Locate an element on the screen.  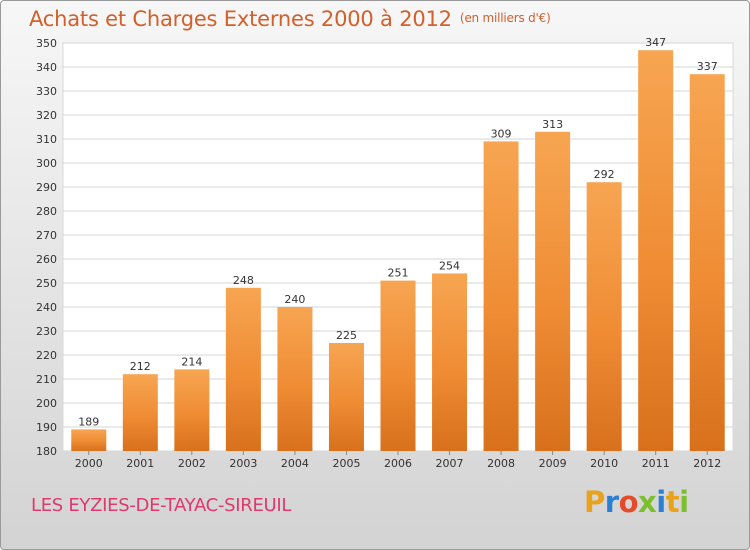
y-tick-label: 240 is located at coordinates (46, 307).